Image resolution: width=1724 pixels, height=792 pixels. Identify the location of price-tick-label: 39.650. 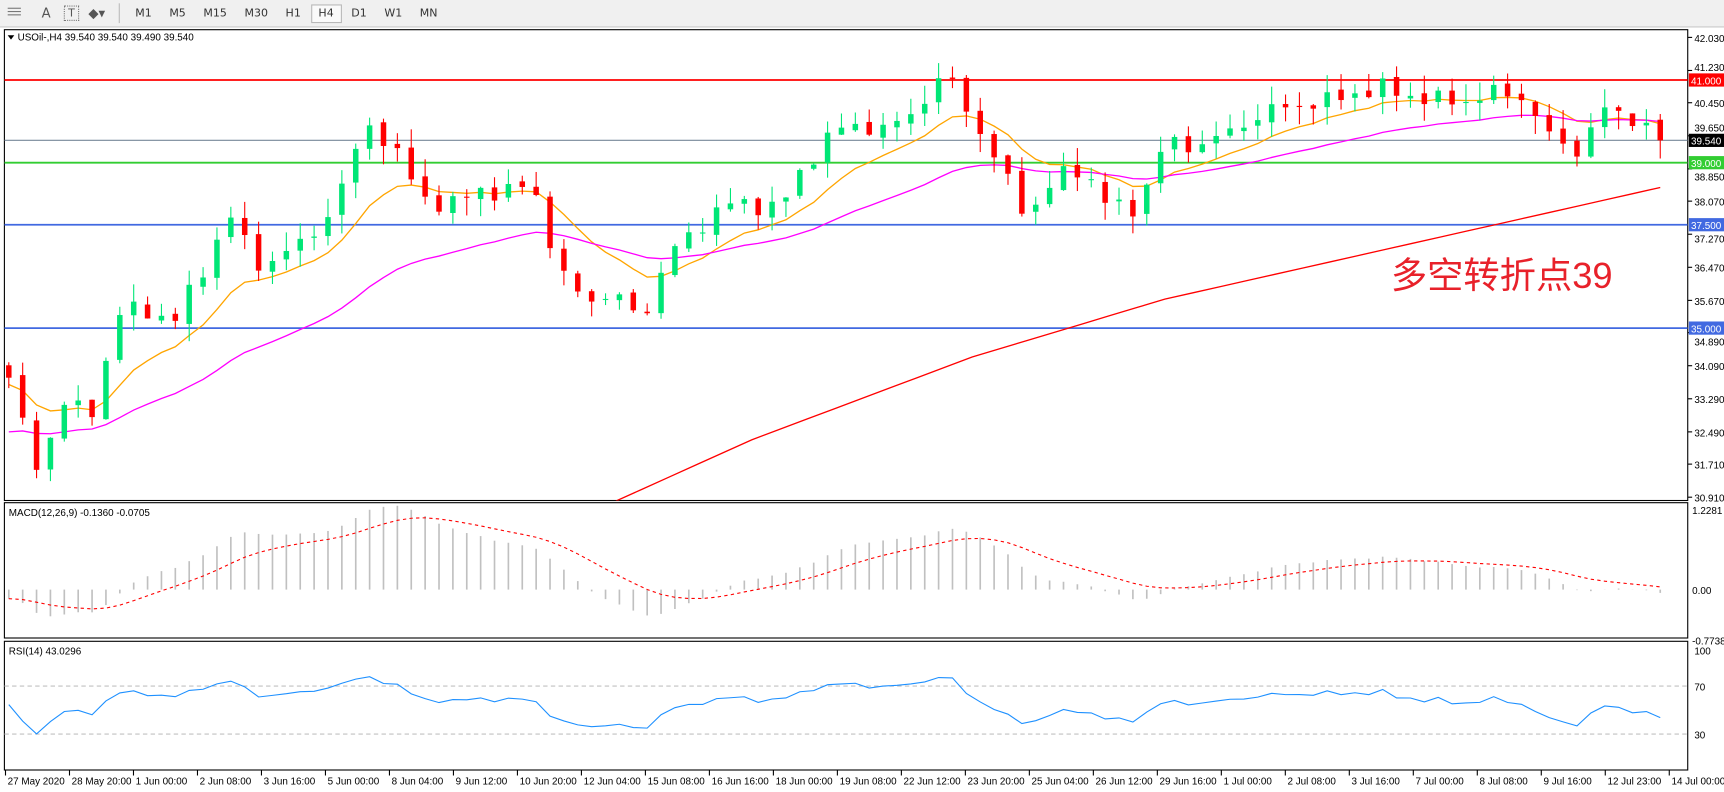
(1709, 129).